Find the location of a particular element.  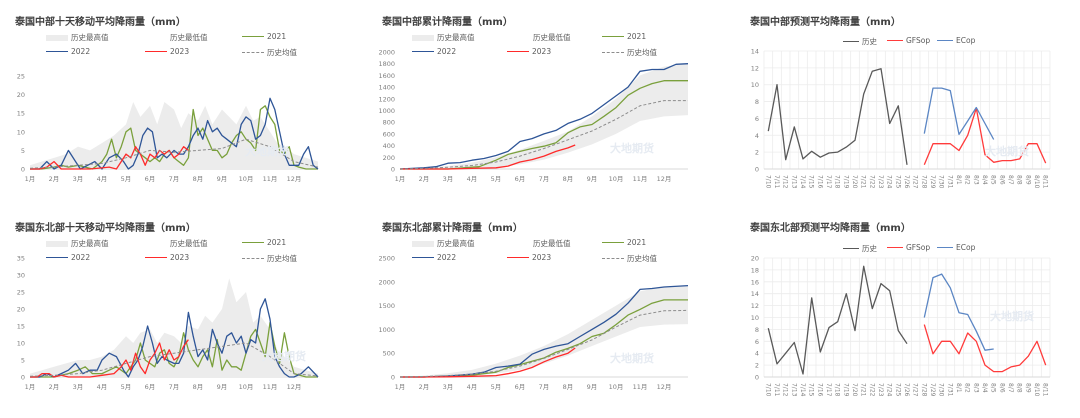

x-tick-label: 7/29 is located at coordinates (932, 390).